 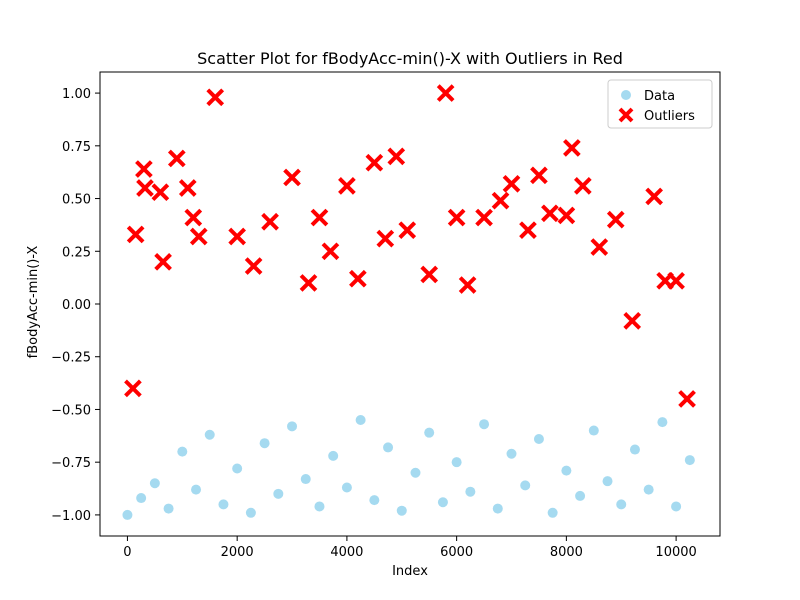 I want to click on y-tick-label: 1.00, so click(x=76, y=94).